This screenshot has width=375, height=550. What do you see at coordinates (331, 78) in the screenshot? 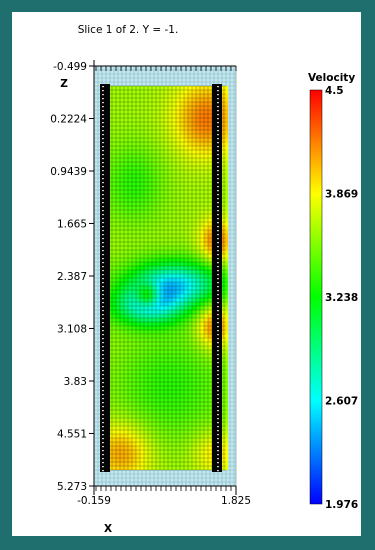
I see `colorbar-title: Velocity` at bounding box center [331, 78].